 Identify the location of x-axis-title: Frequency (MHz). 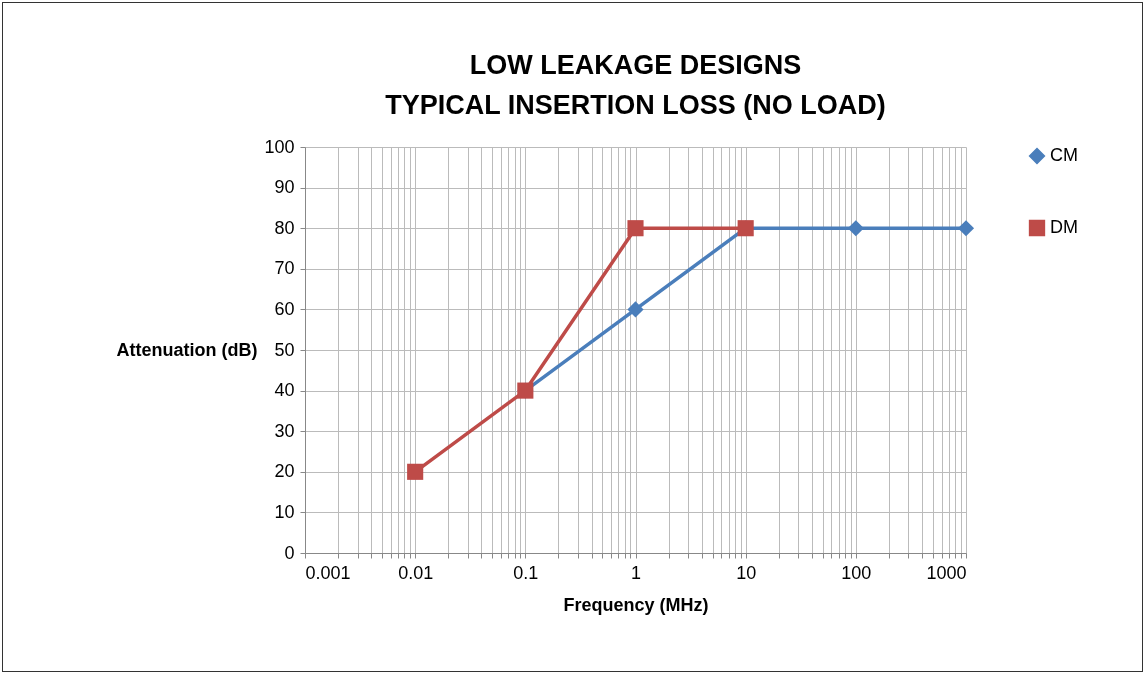
(636, 604).